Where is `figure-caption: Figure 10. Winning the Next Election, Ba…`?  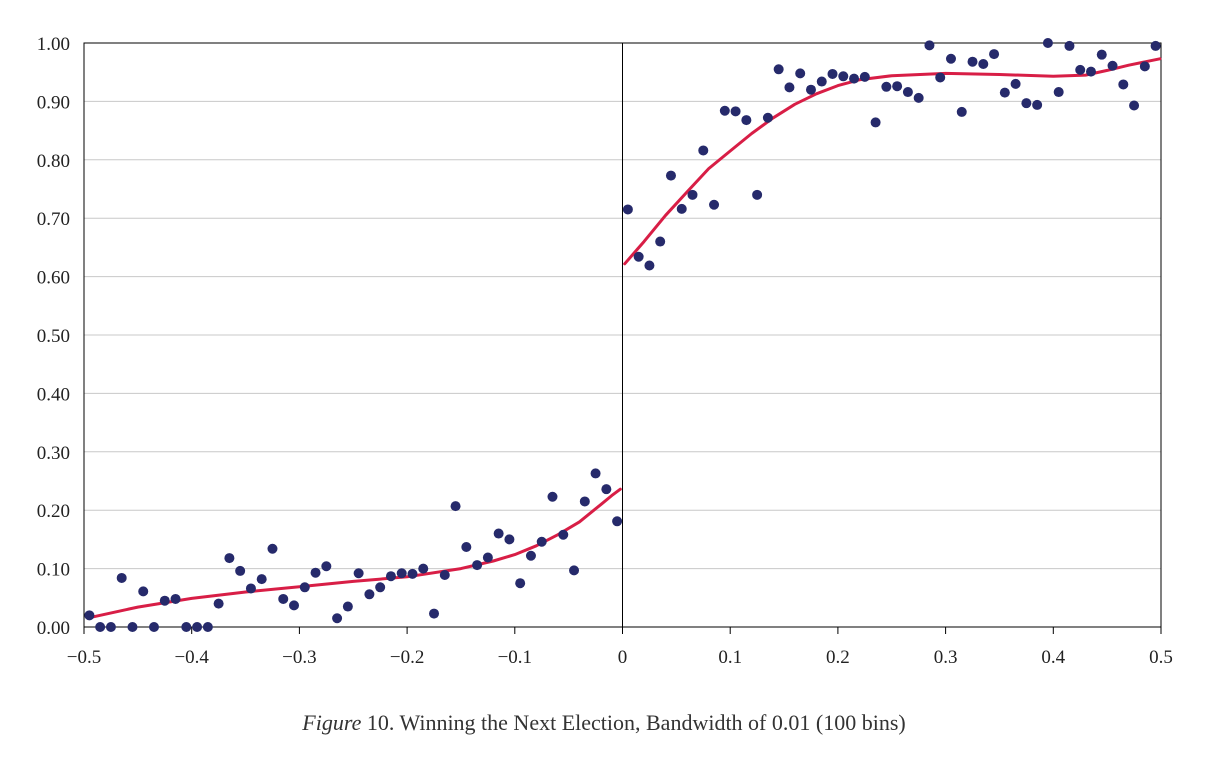
figure-caption: Figure 10. Winning the Next Election, Ba… is located at coordinates (604, 723).